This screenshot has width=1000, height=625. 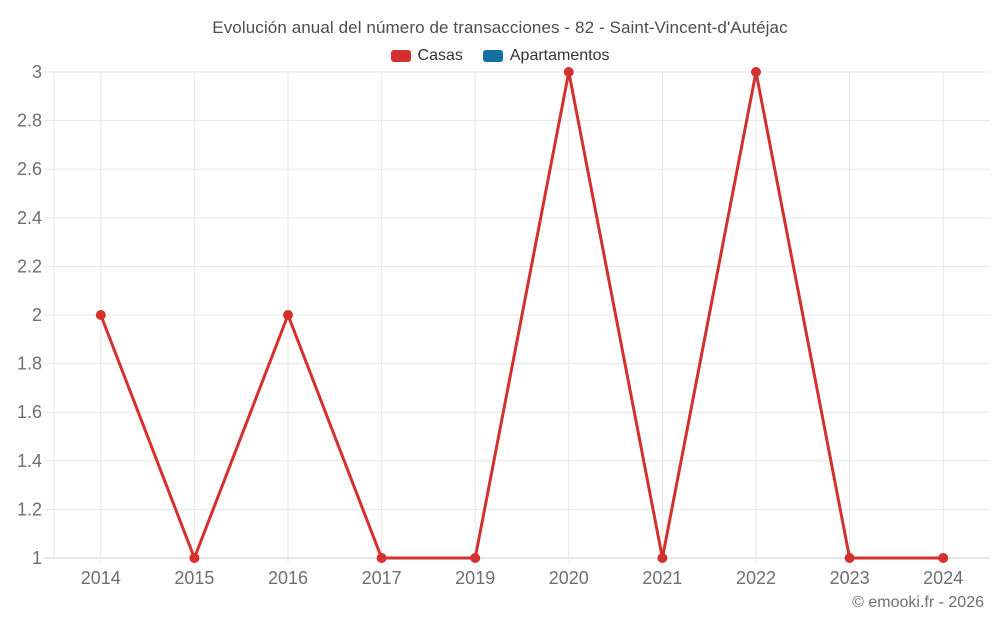 What do you see at coordinates (194, 578) in the screenshot?
I see `x-tick-label: 2015` at bounding box center [194, 578].